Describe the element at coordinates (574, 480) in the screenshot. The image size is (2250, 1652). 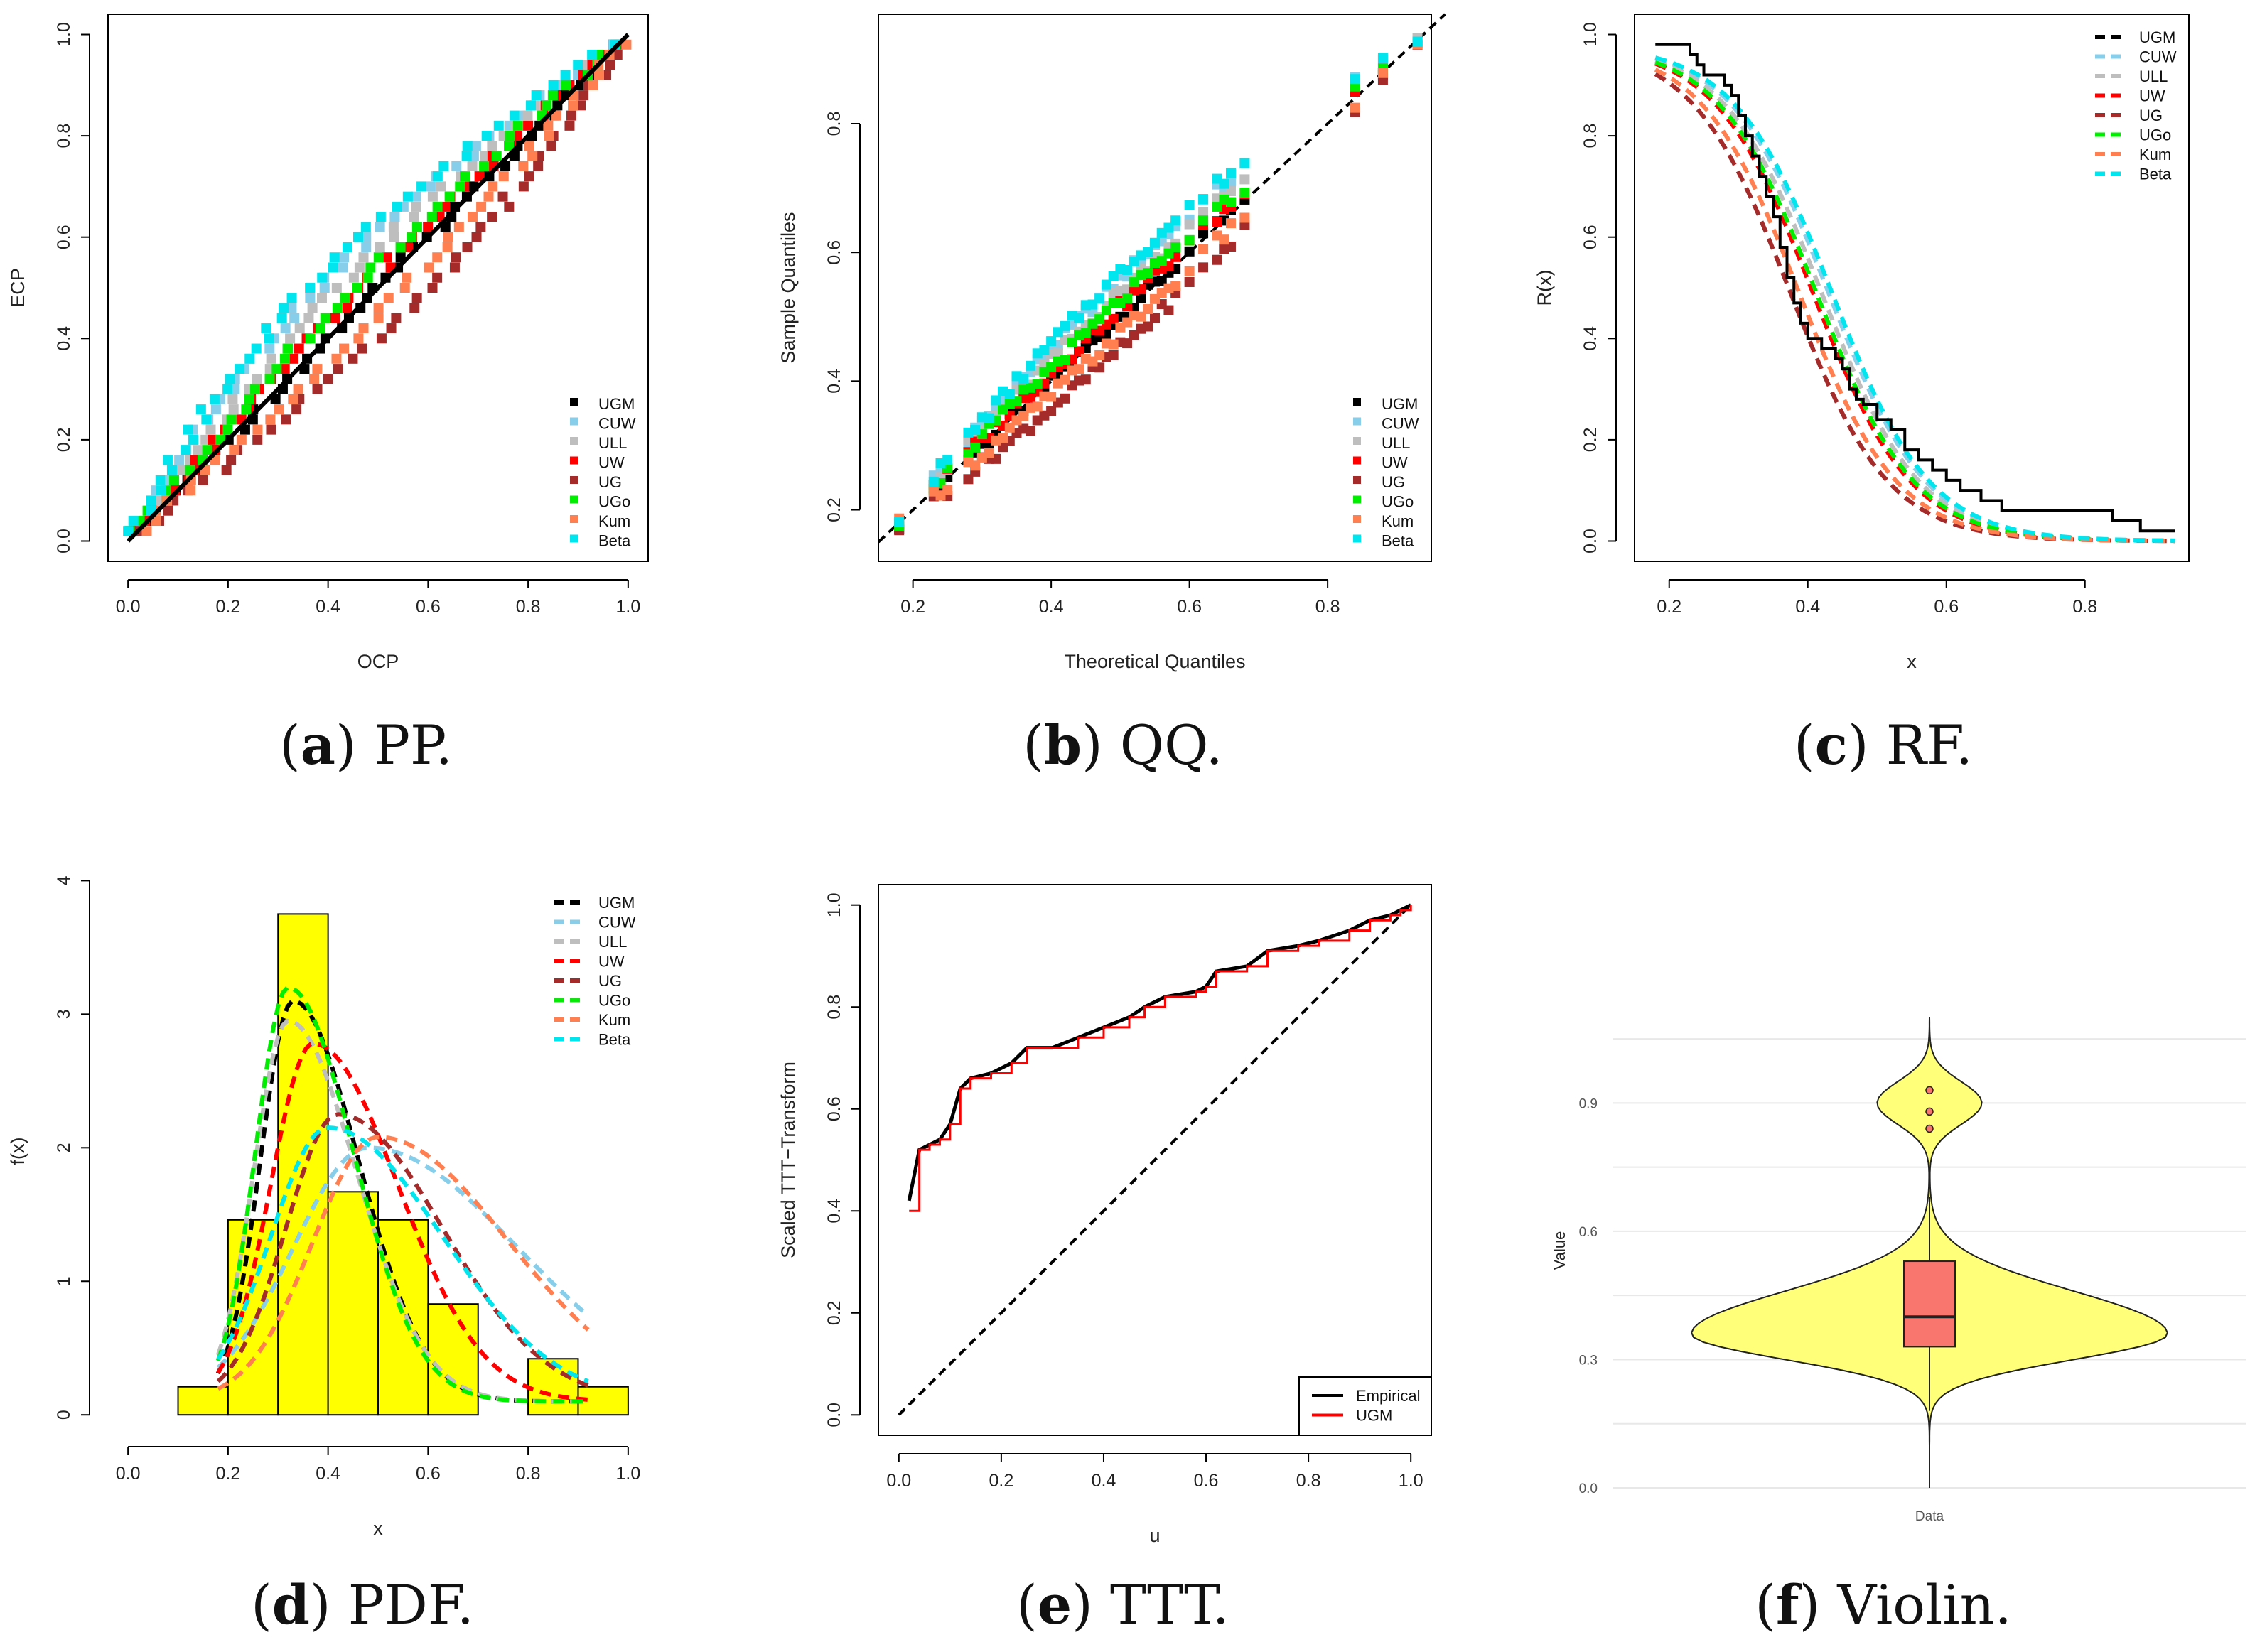
I see `legend-key-UG` at that location.